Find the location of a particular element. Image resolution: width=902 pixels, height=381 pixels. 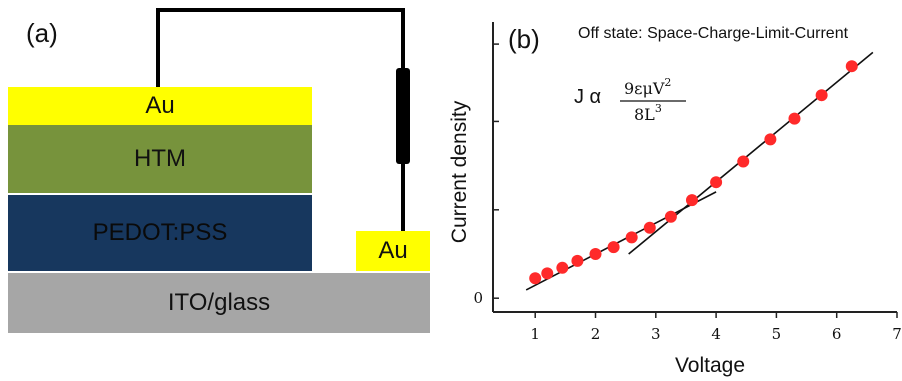

formula-denominator-base: 8L is located at coordinates (644, 114).